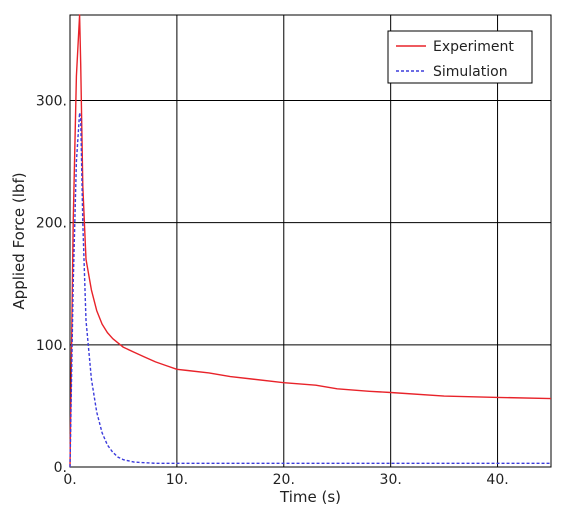 This screenshot has height=515, width=576. What do you see at coordinates (310, 497) in the screenshot?
I see `x-axis-label: Time (s)` at bounding box center [310, 497].